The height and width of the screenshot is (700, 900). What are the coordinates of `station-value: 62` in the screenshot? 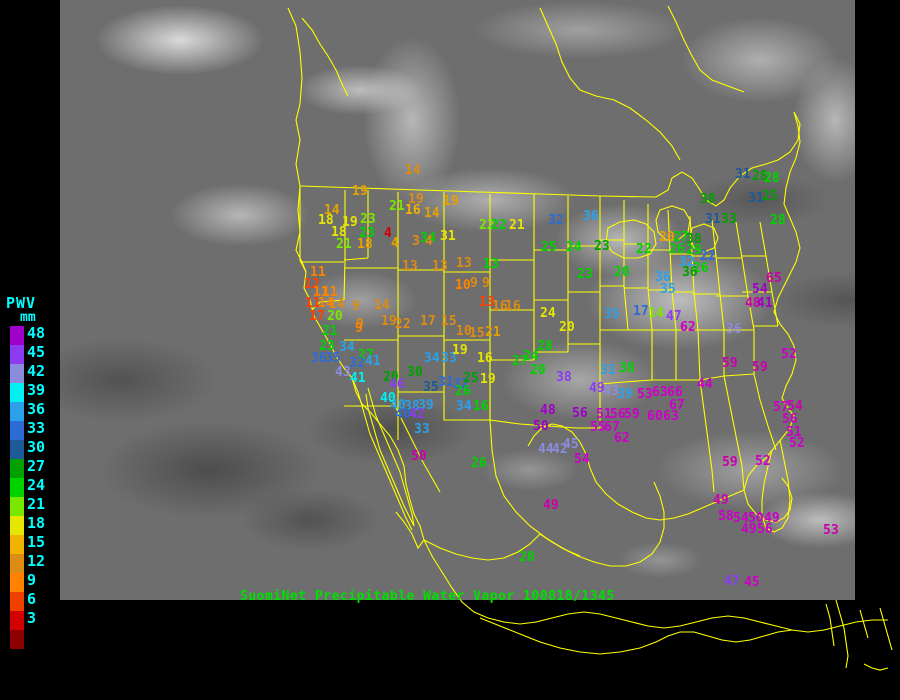 It's located at (688, 327).